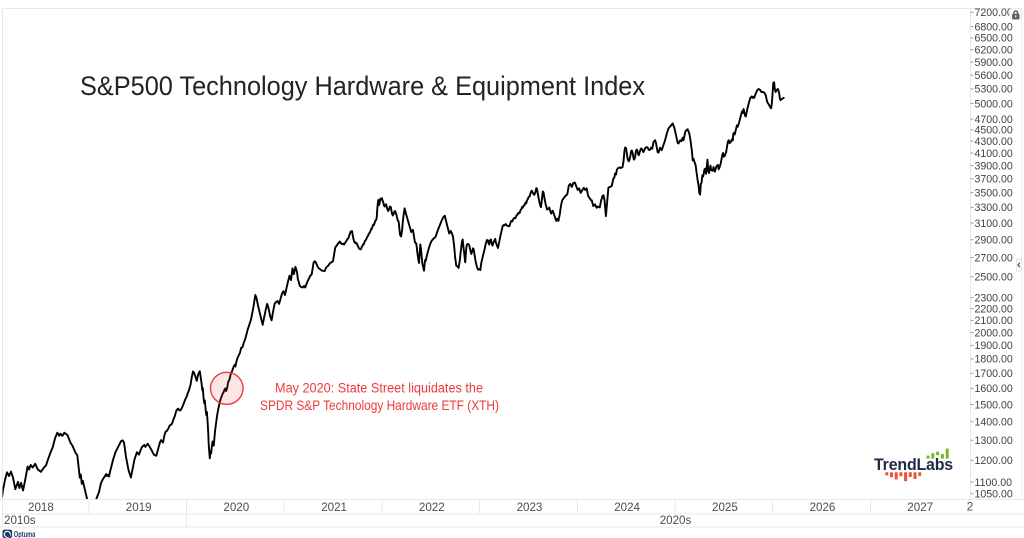 The height and width of the screenshot is (538, 1024). Describe the element at coordinates (994, 51) in the screenshot. I see `svg-text: 6200.00` at that location.